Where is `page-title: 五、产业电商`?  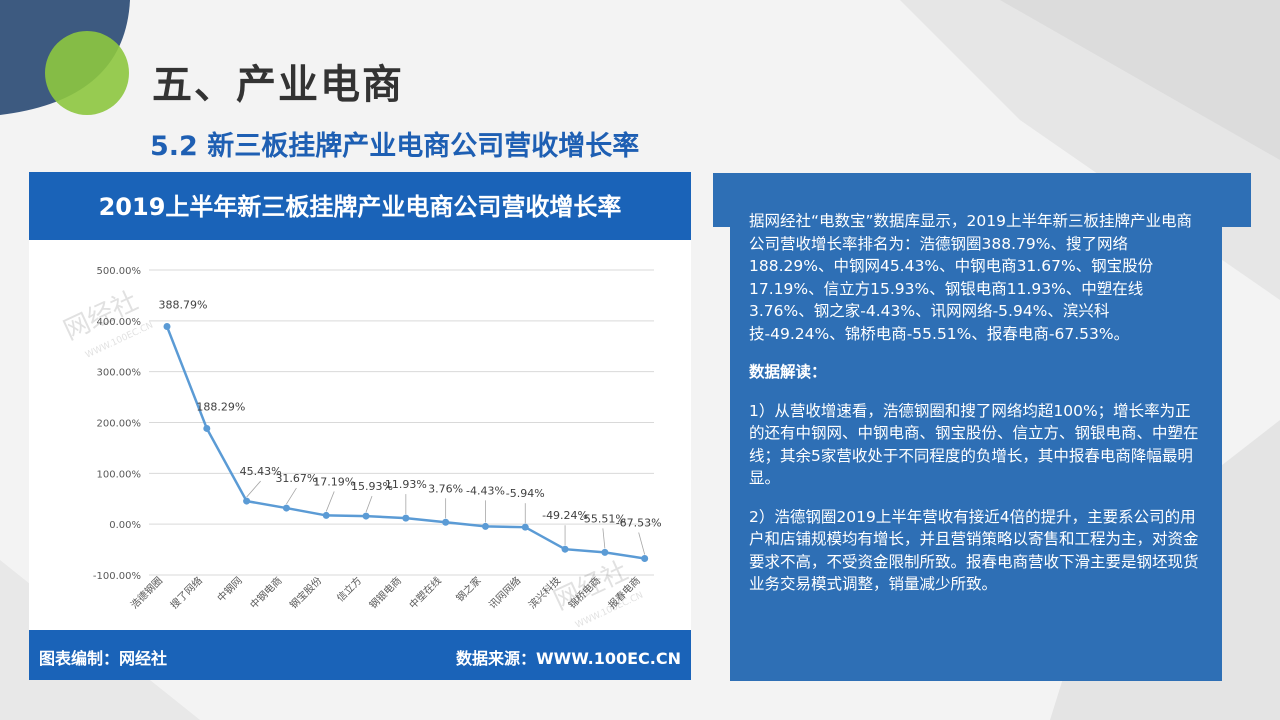
page-title: 五、产业电商 is located at coordinates (278, 85).